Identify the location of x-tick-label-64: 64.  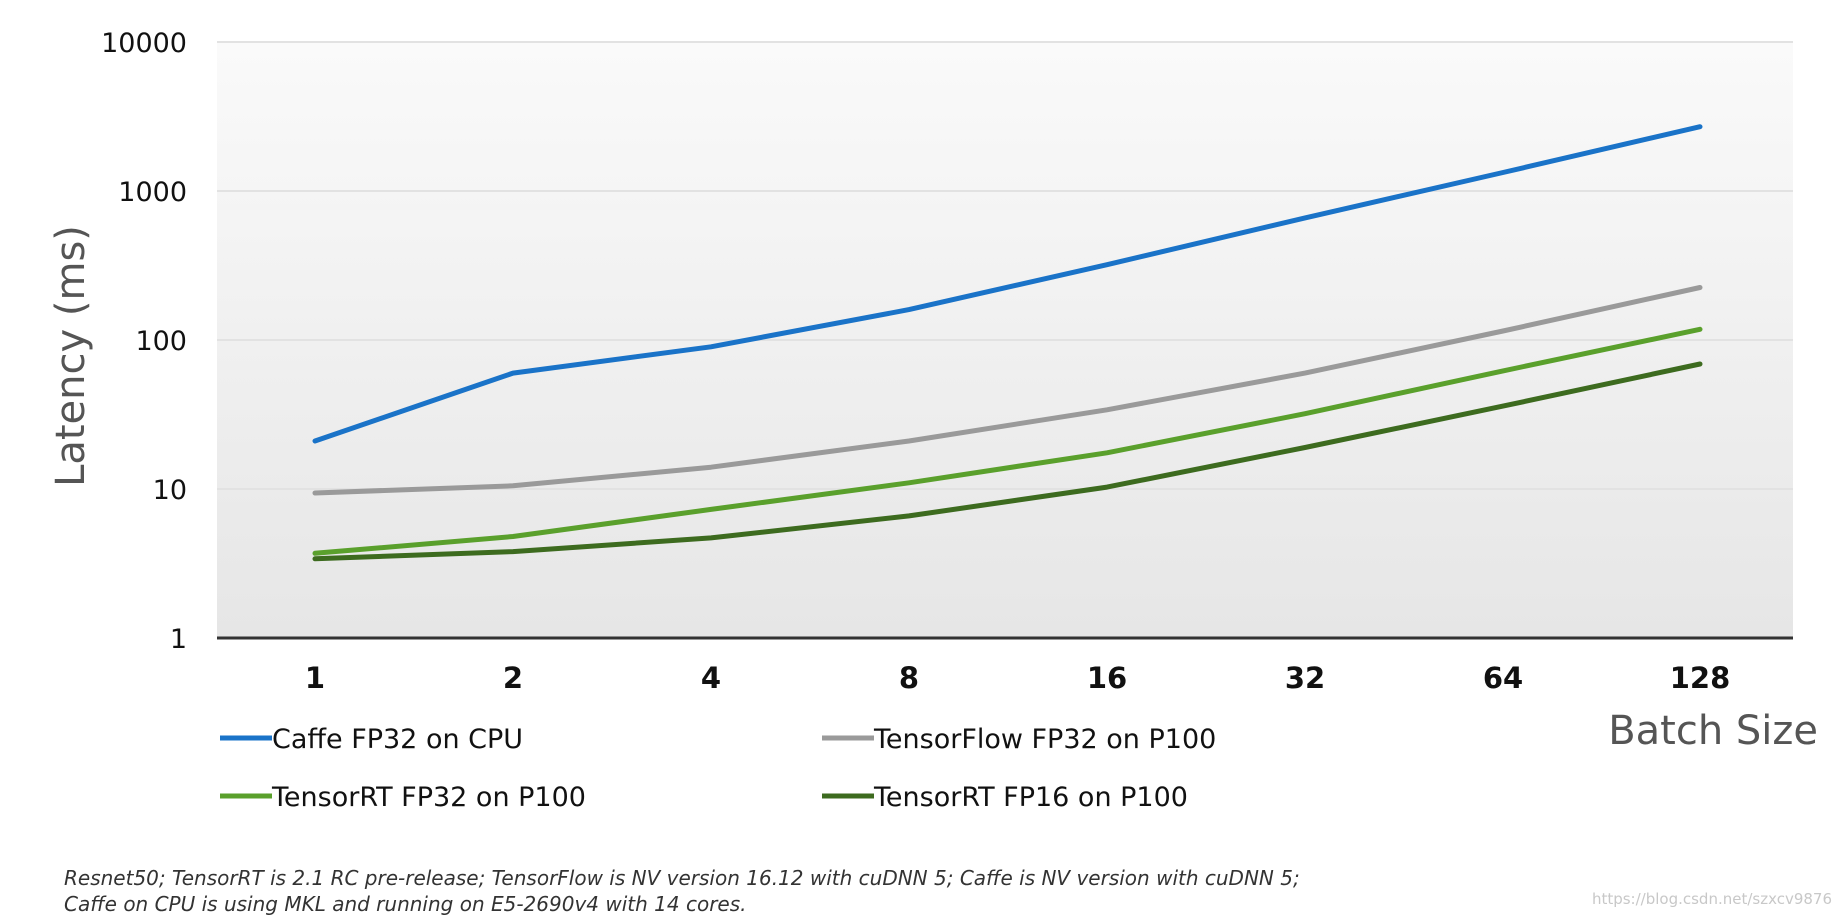
(1503, 678).